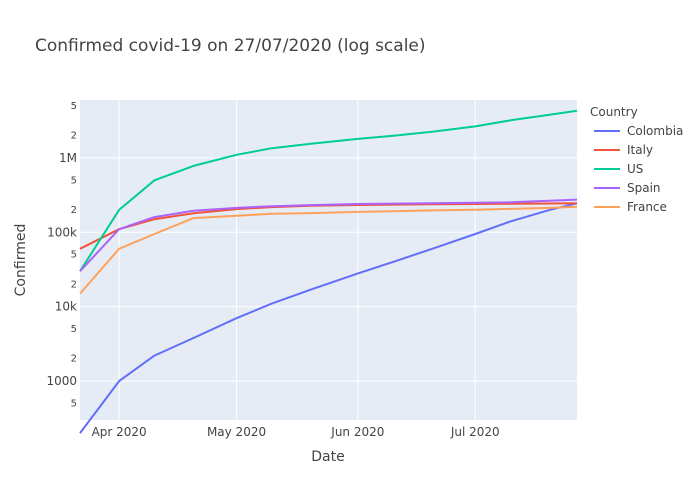 The width and height of the screenshot is (700, 500). Describe the element at coordinates (66, 307) in the screenshot. I see `y-tick-label: 10k` at that location.